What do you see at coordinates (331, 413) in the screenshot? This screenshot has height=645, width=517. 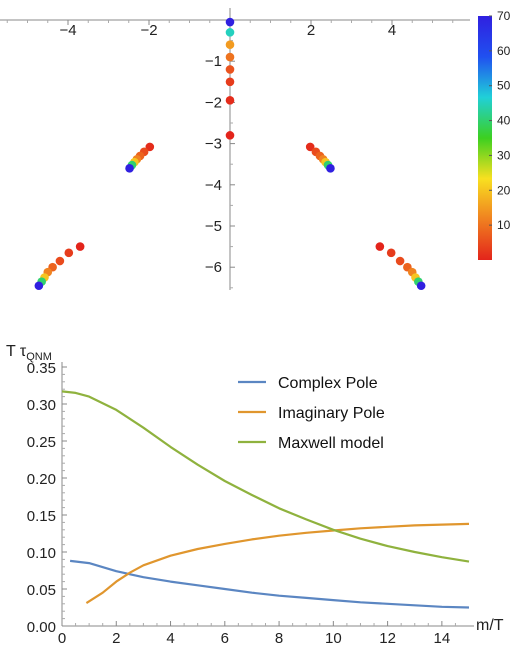 I see `legend-label: Imaginary Pole` at bounding box center [331, 413].